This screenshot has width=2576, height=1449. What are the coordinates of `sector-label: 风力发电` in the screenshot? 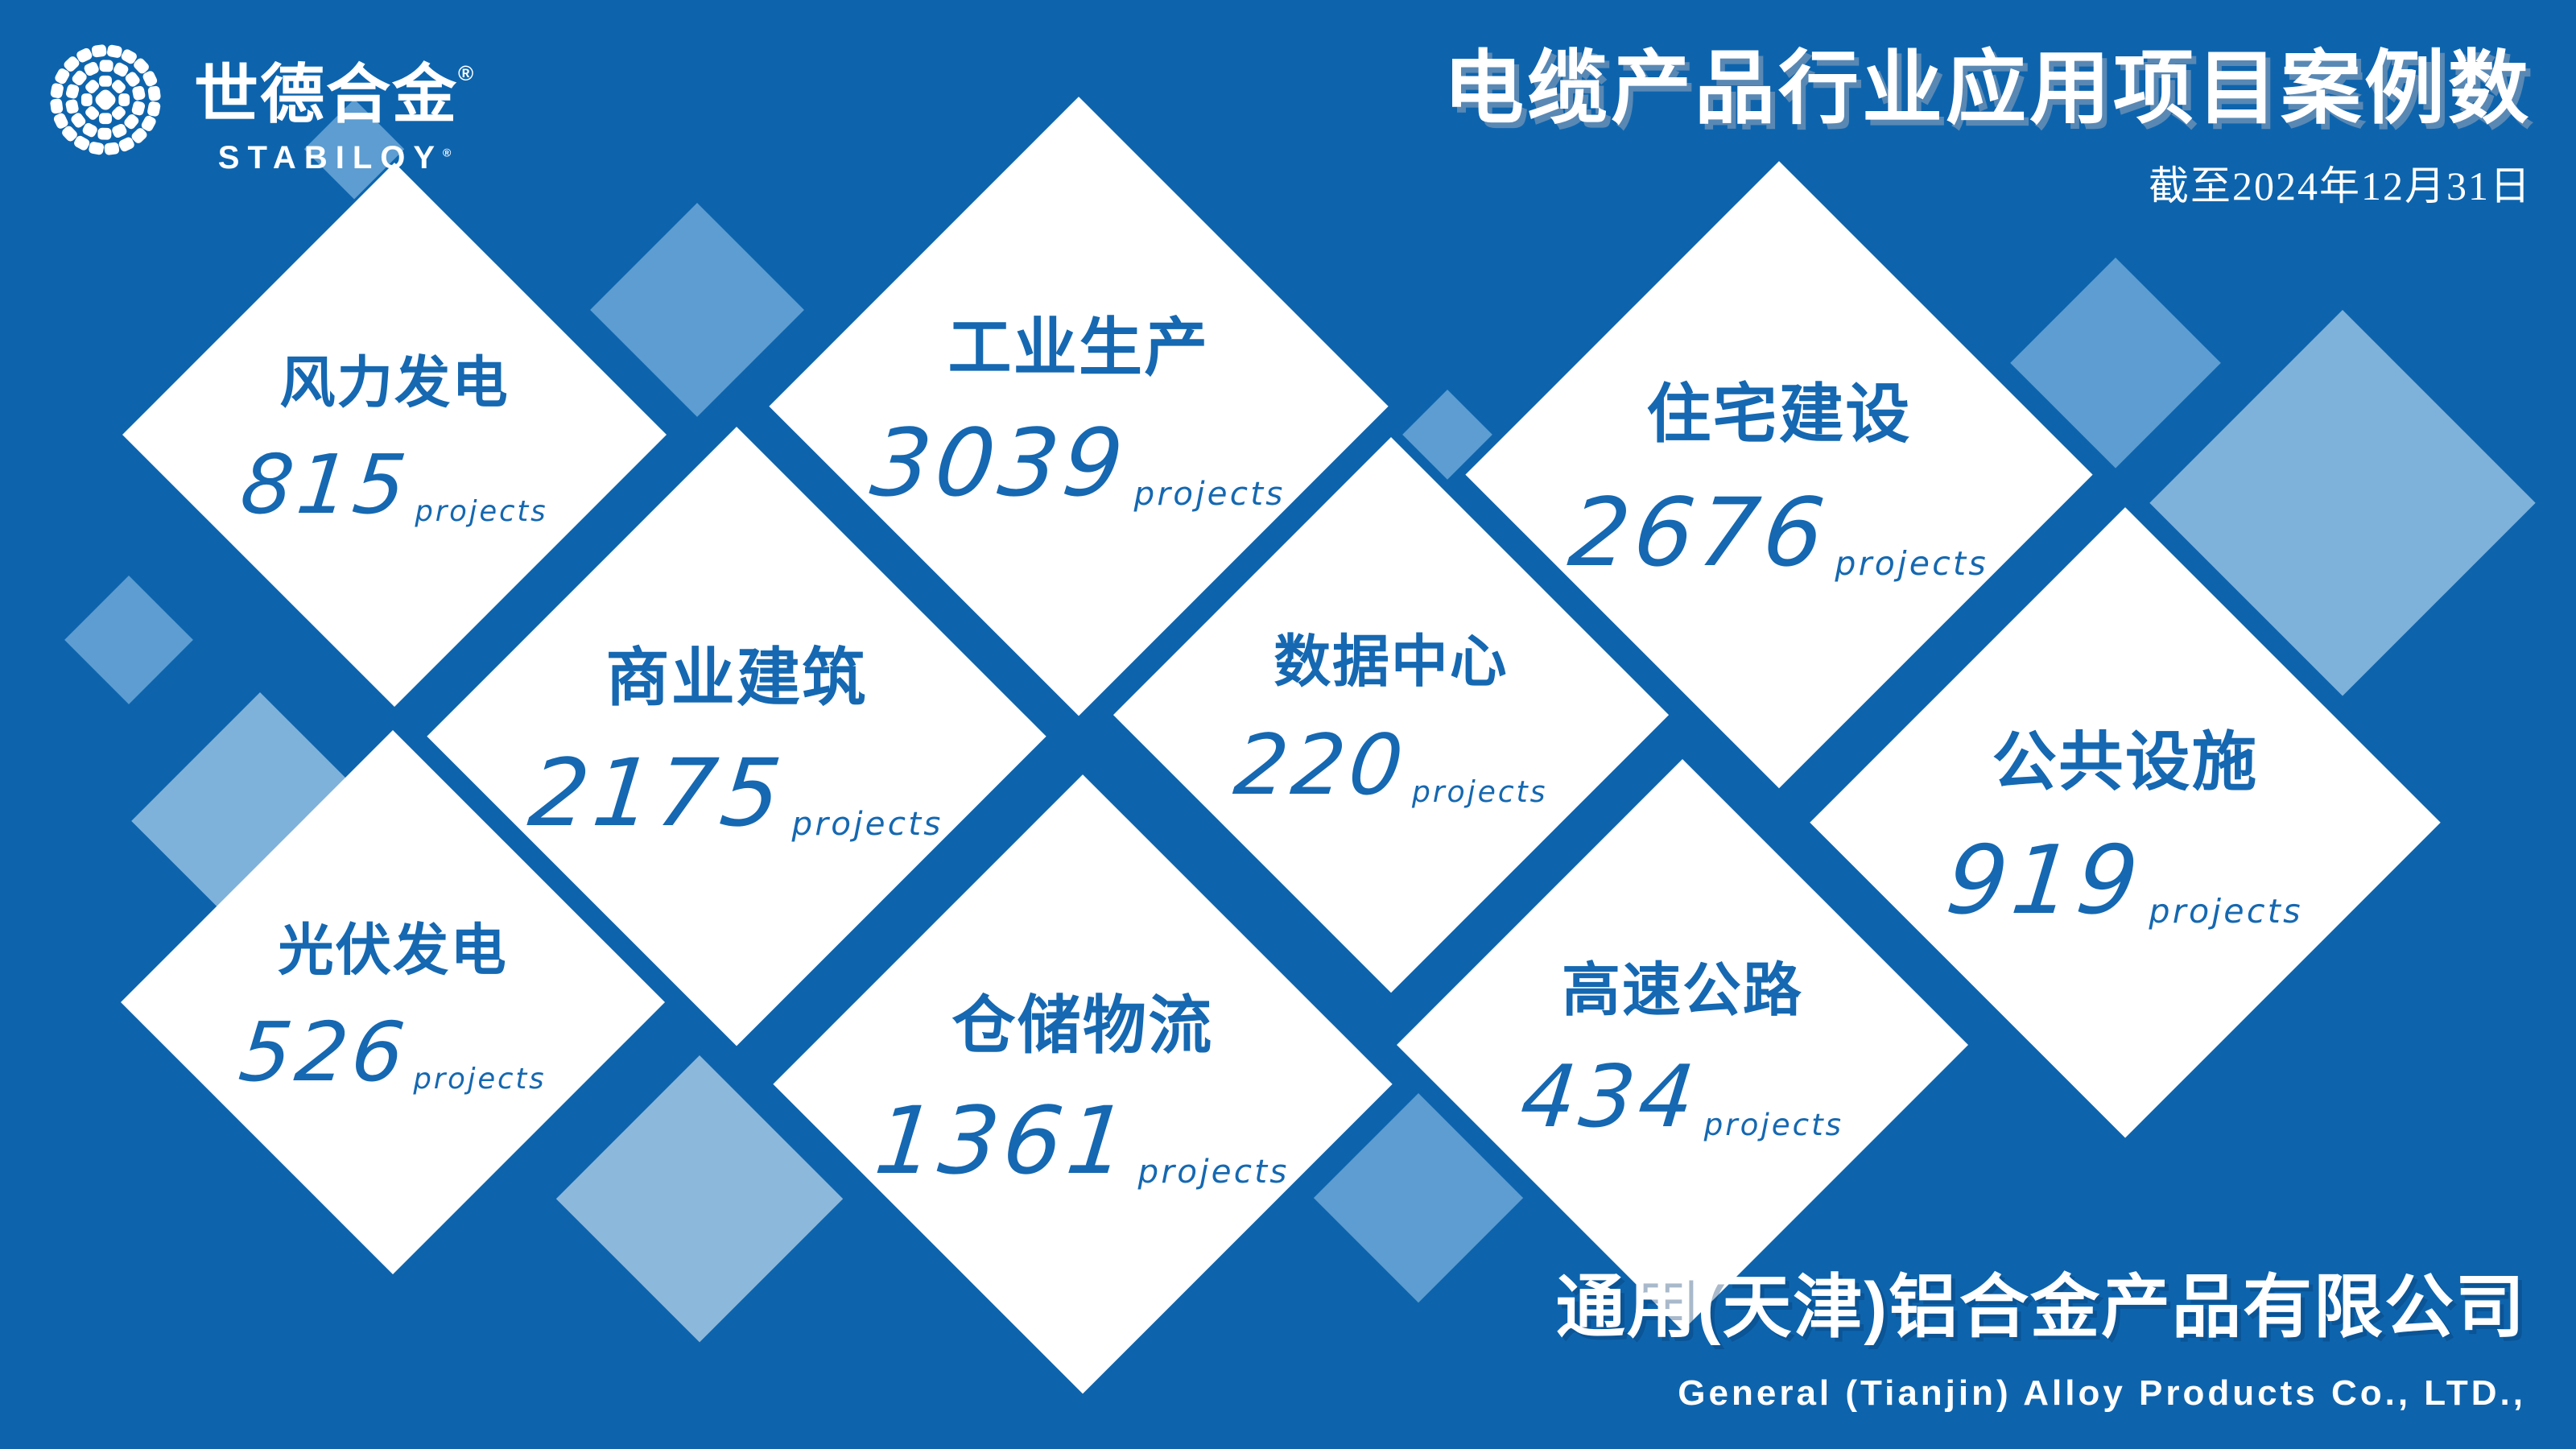 It's located at (394, 383).